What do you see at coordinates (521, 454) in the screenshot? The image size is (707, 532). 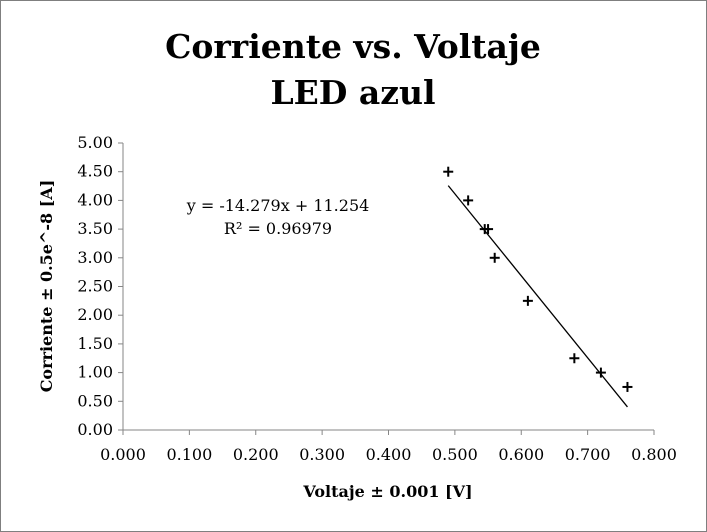 I see `x-tick-label: 0.600` at bounding box center [521, 454].